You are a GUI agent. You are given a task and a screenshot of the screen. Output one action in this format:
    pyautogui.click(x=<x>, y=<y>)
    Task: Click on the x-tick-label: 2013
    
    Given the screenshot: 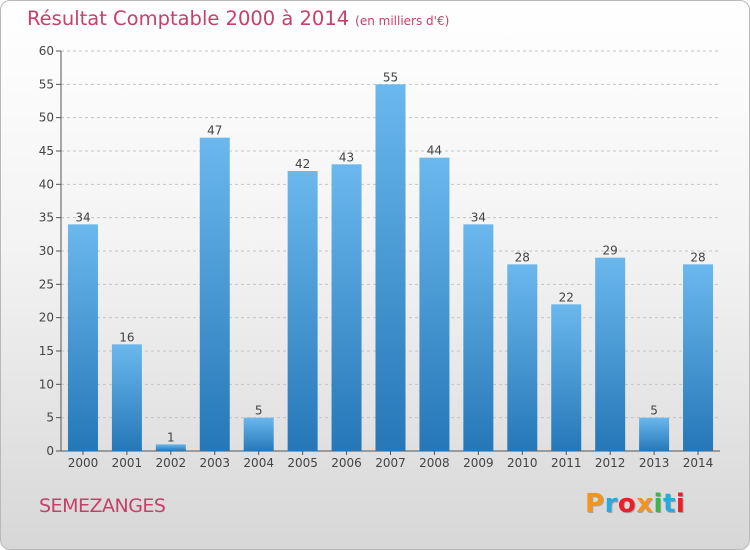 What is the action you would take?
    pyautogui.click(x=654, y=463)
    